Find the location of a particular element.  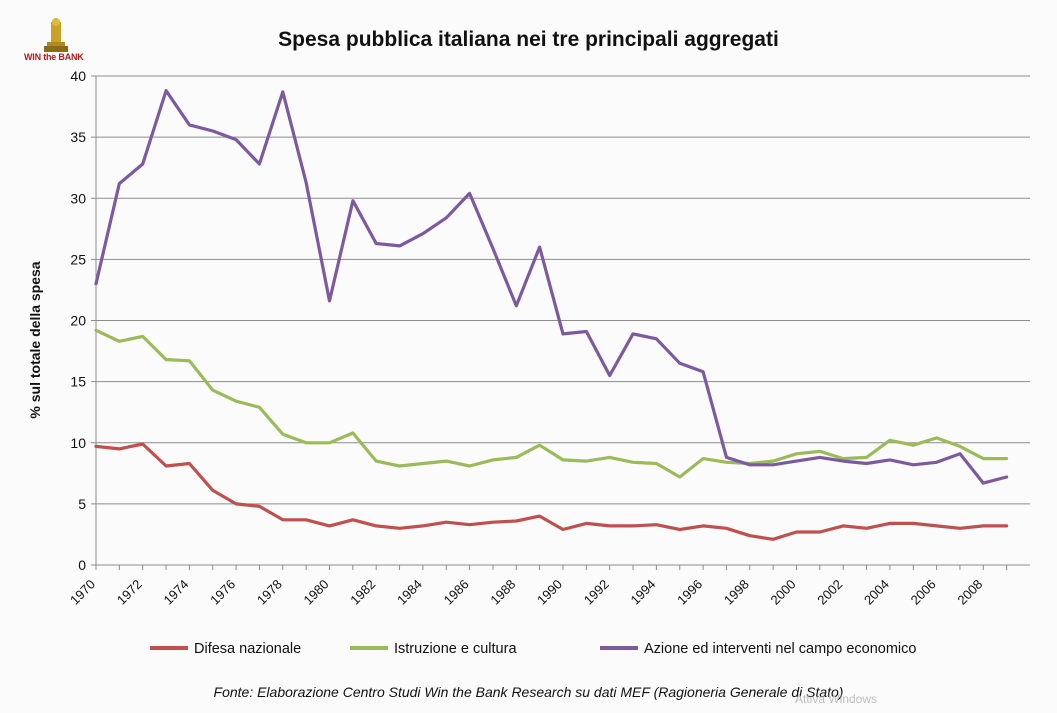

y-tick-label: 20 is located at coordinates (78, 321).